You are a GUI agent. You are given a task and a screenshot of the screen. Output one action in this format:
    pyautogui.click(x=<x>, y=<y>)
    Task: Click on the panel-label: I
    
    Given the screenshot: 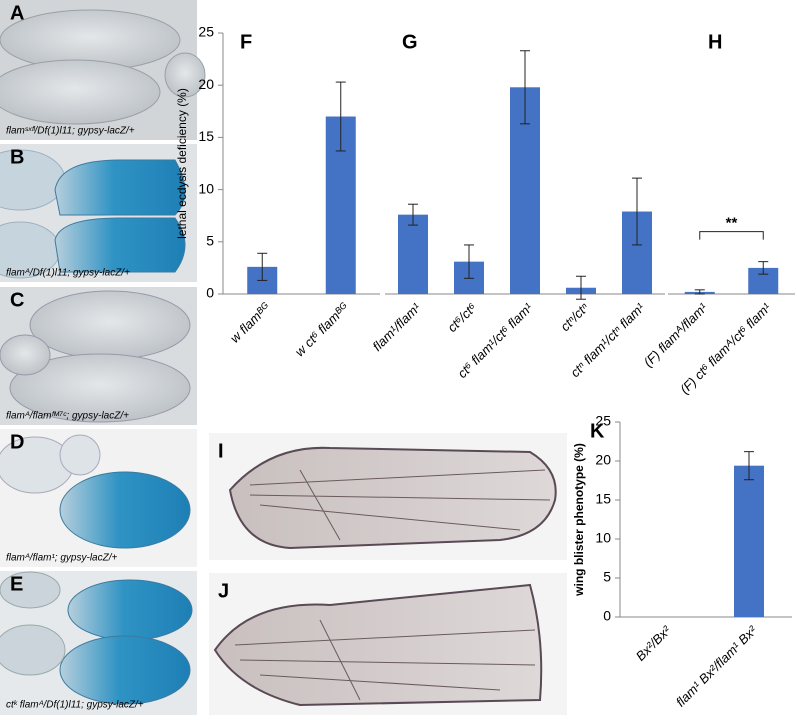 What is the action you would take?
    pyautogui.click(x=221, y=451)
    